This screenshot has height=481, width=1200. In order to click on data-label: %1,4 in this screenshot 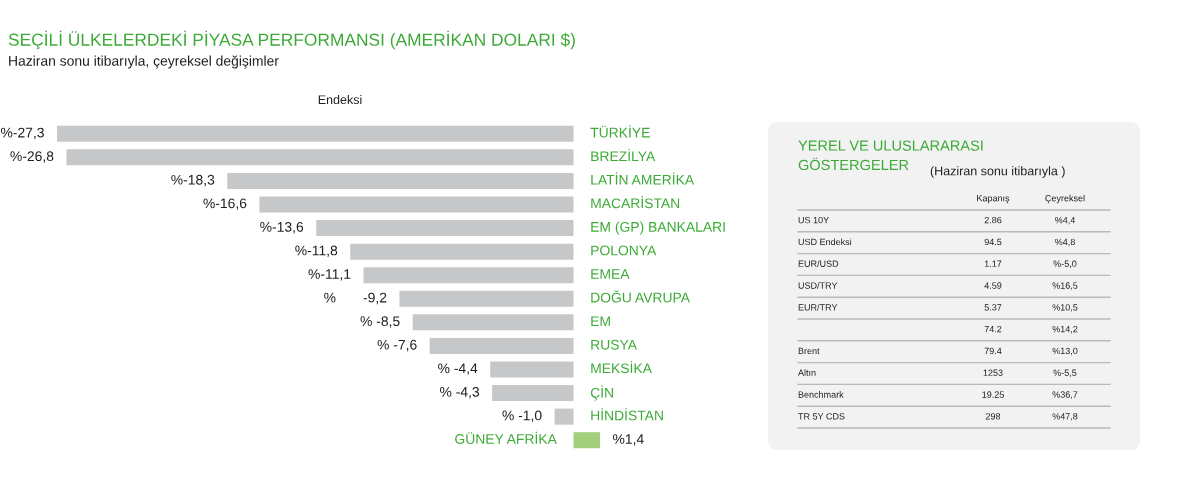, I will do `click(628, 440)`.